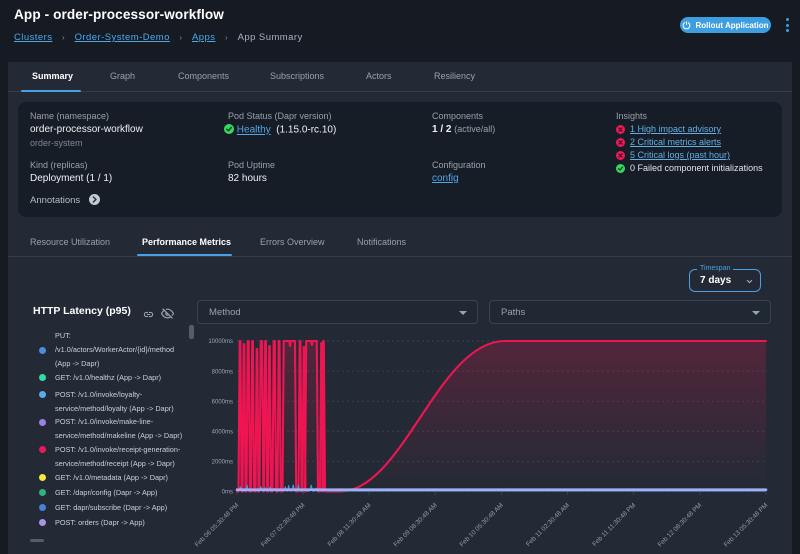 The width and height of the screenshot is (800, 554). Describe the element at coordinates (746, 525) in the screenshot. I see `svg-text: Feb 13 05:30:48 PM` at that location.